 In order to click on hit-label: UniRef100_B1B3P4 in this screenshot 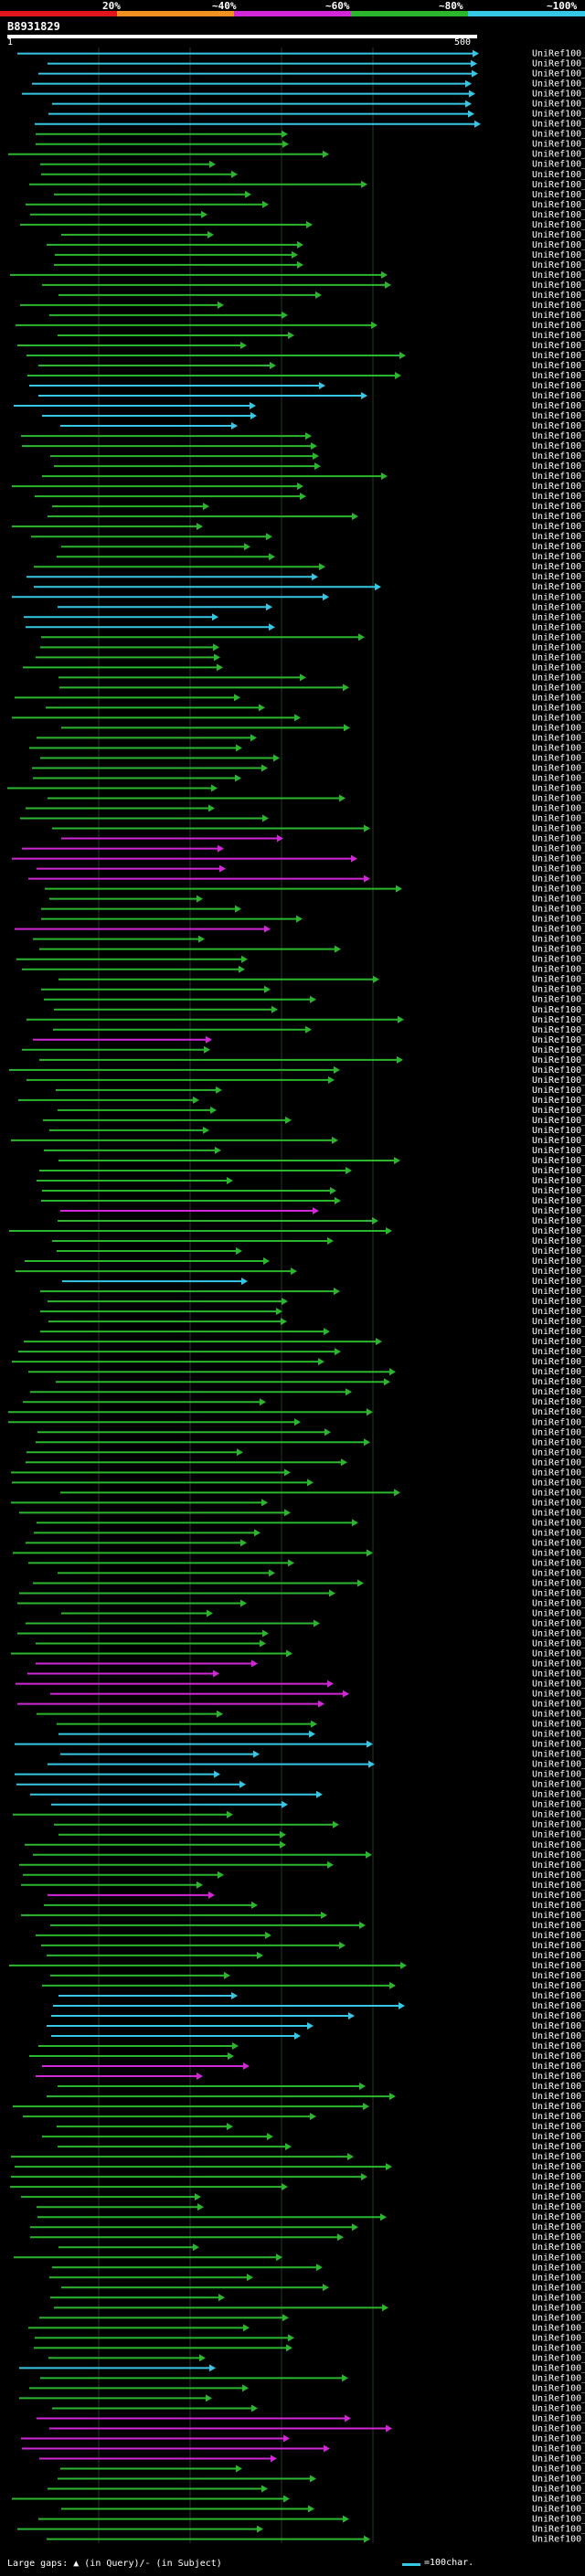, I will do `click(559, 1603)`.